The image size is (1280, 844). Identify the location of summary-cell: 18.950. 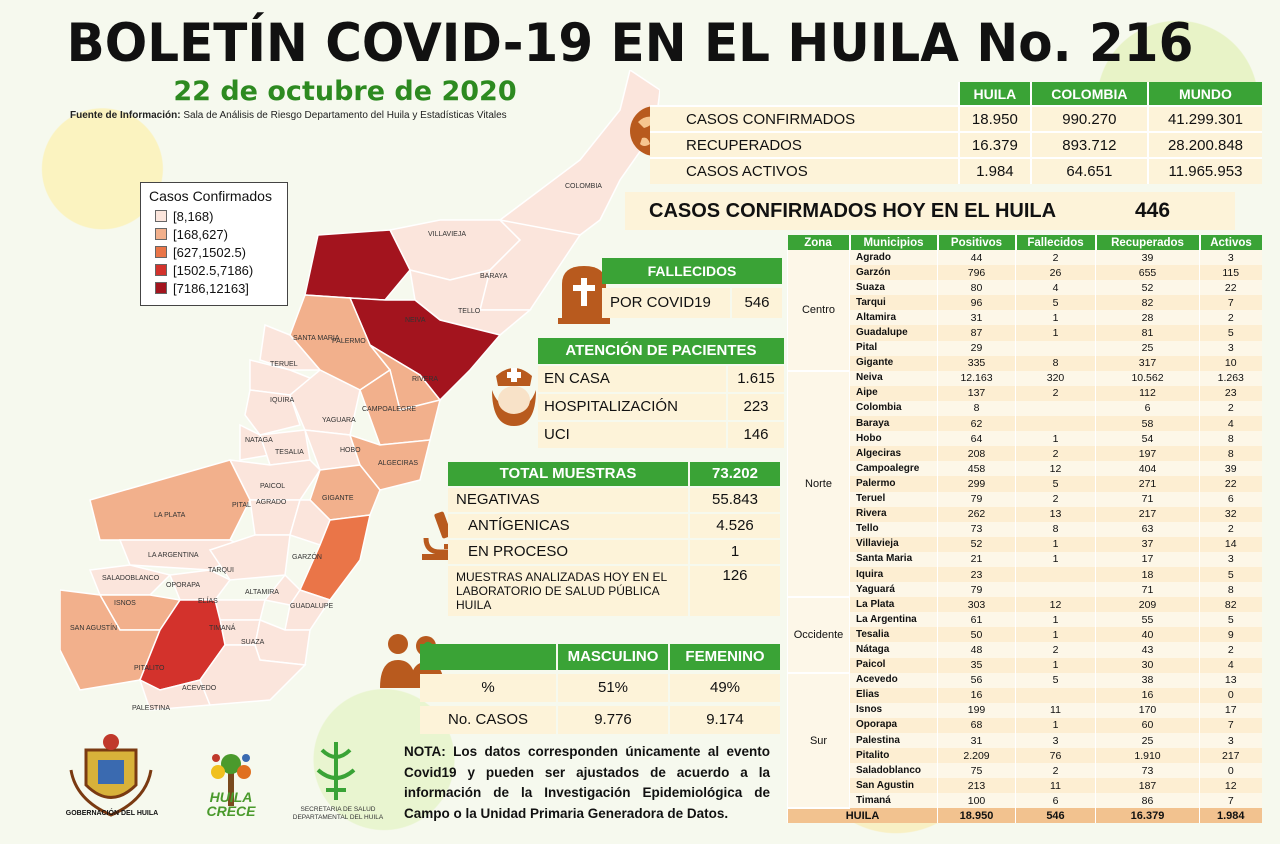
(994, 118).